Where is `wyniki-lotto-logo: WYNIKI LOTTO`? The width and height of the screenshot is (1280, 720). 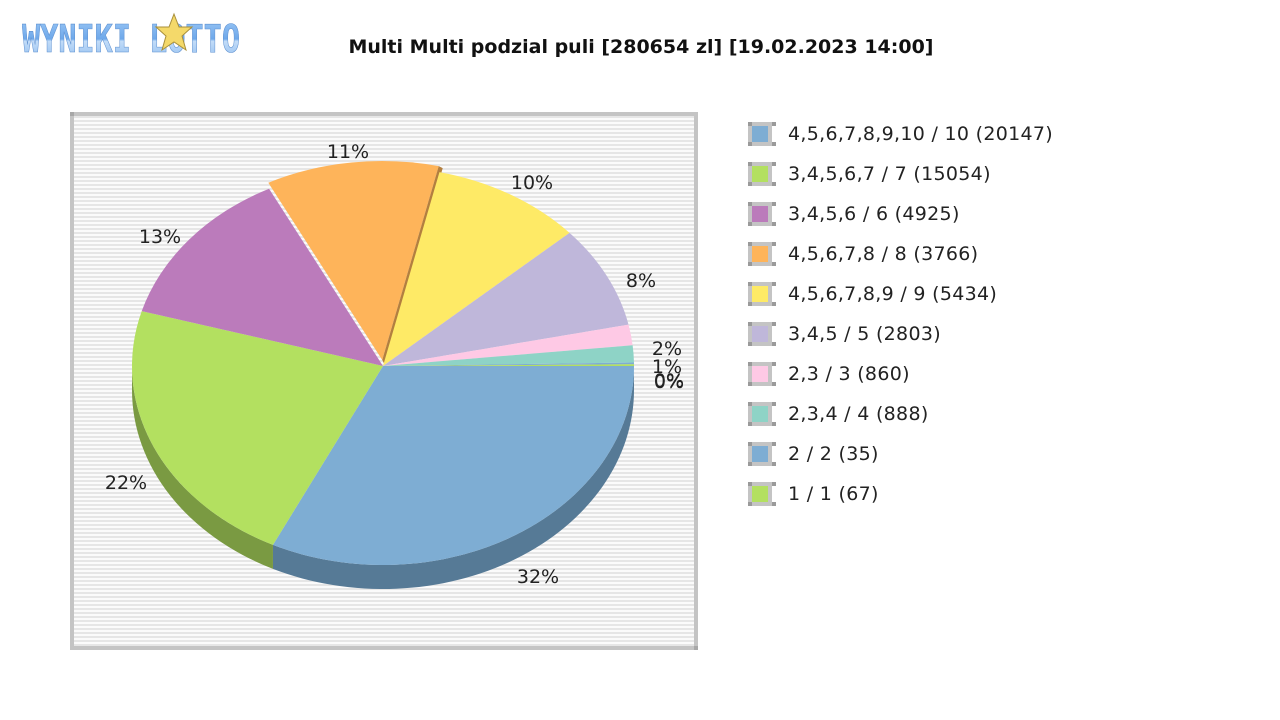
wyniki-lotto-logo: WYNIKI LOTTO is located at coordinates (131, 35).